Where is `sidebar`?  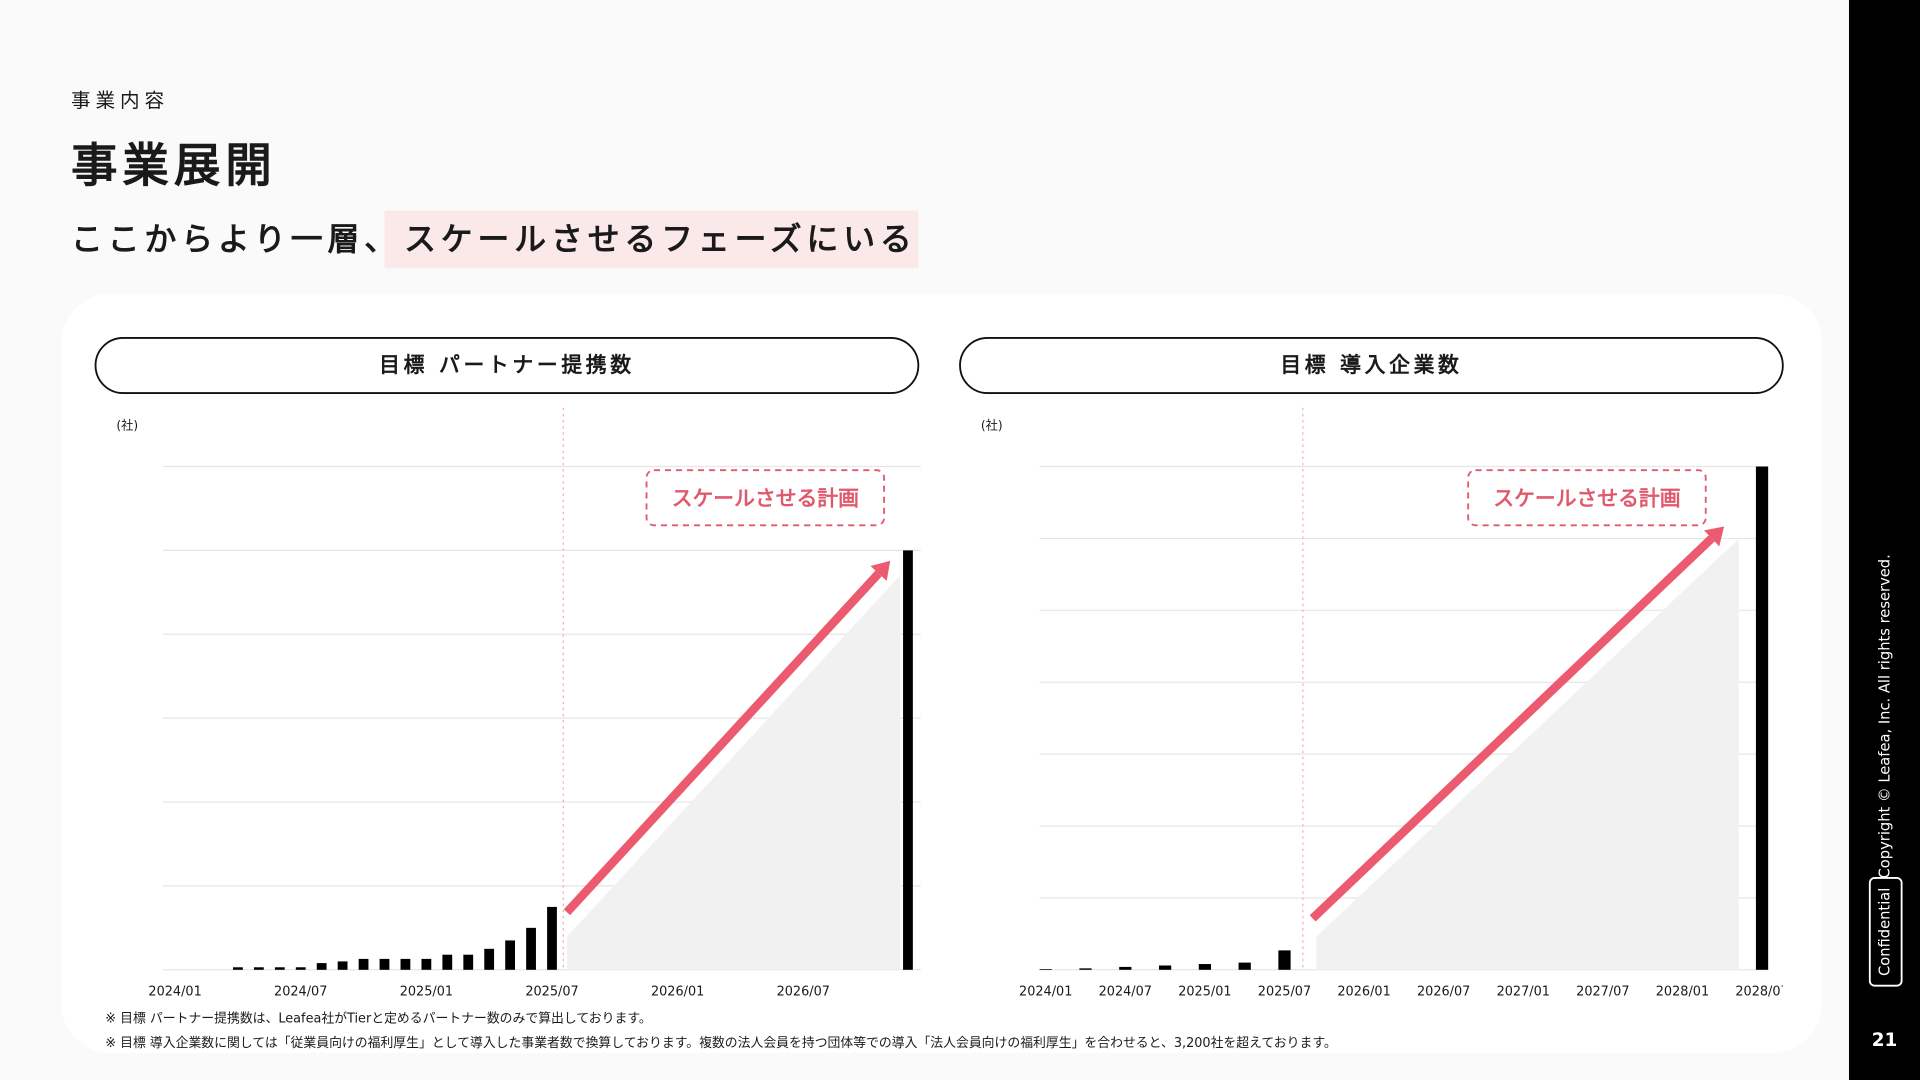 sidebar is located at coordinates (1884, 540).